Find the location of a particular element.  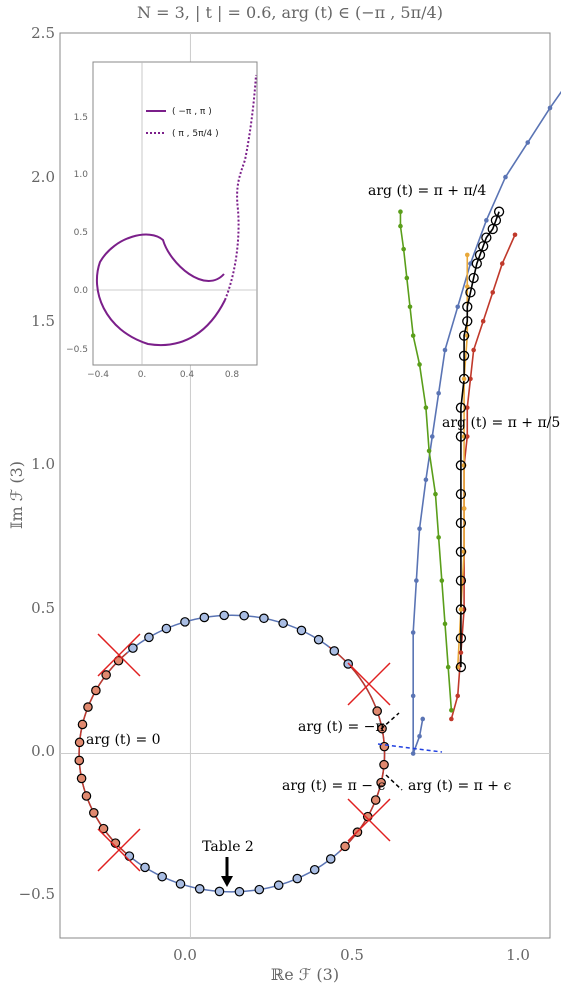

annotation-arg-pi-minus-eps: arg (t) = π − ϵ is located at coordinates (333, 786).